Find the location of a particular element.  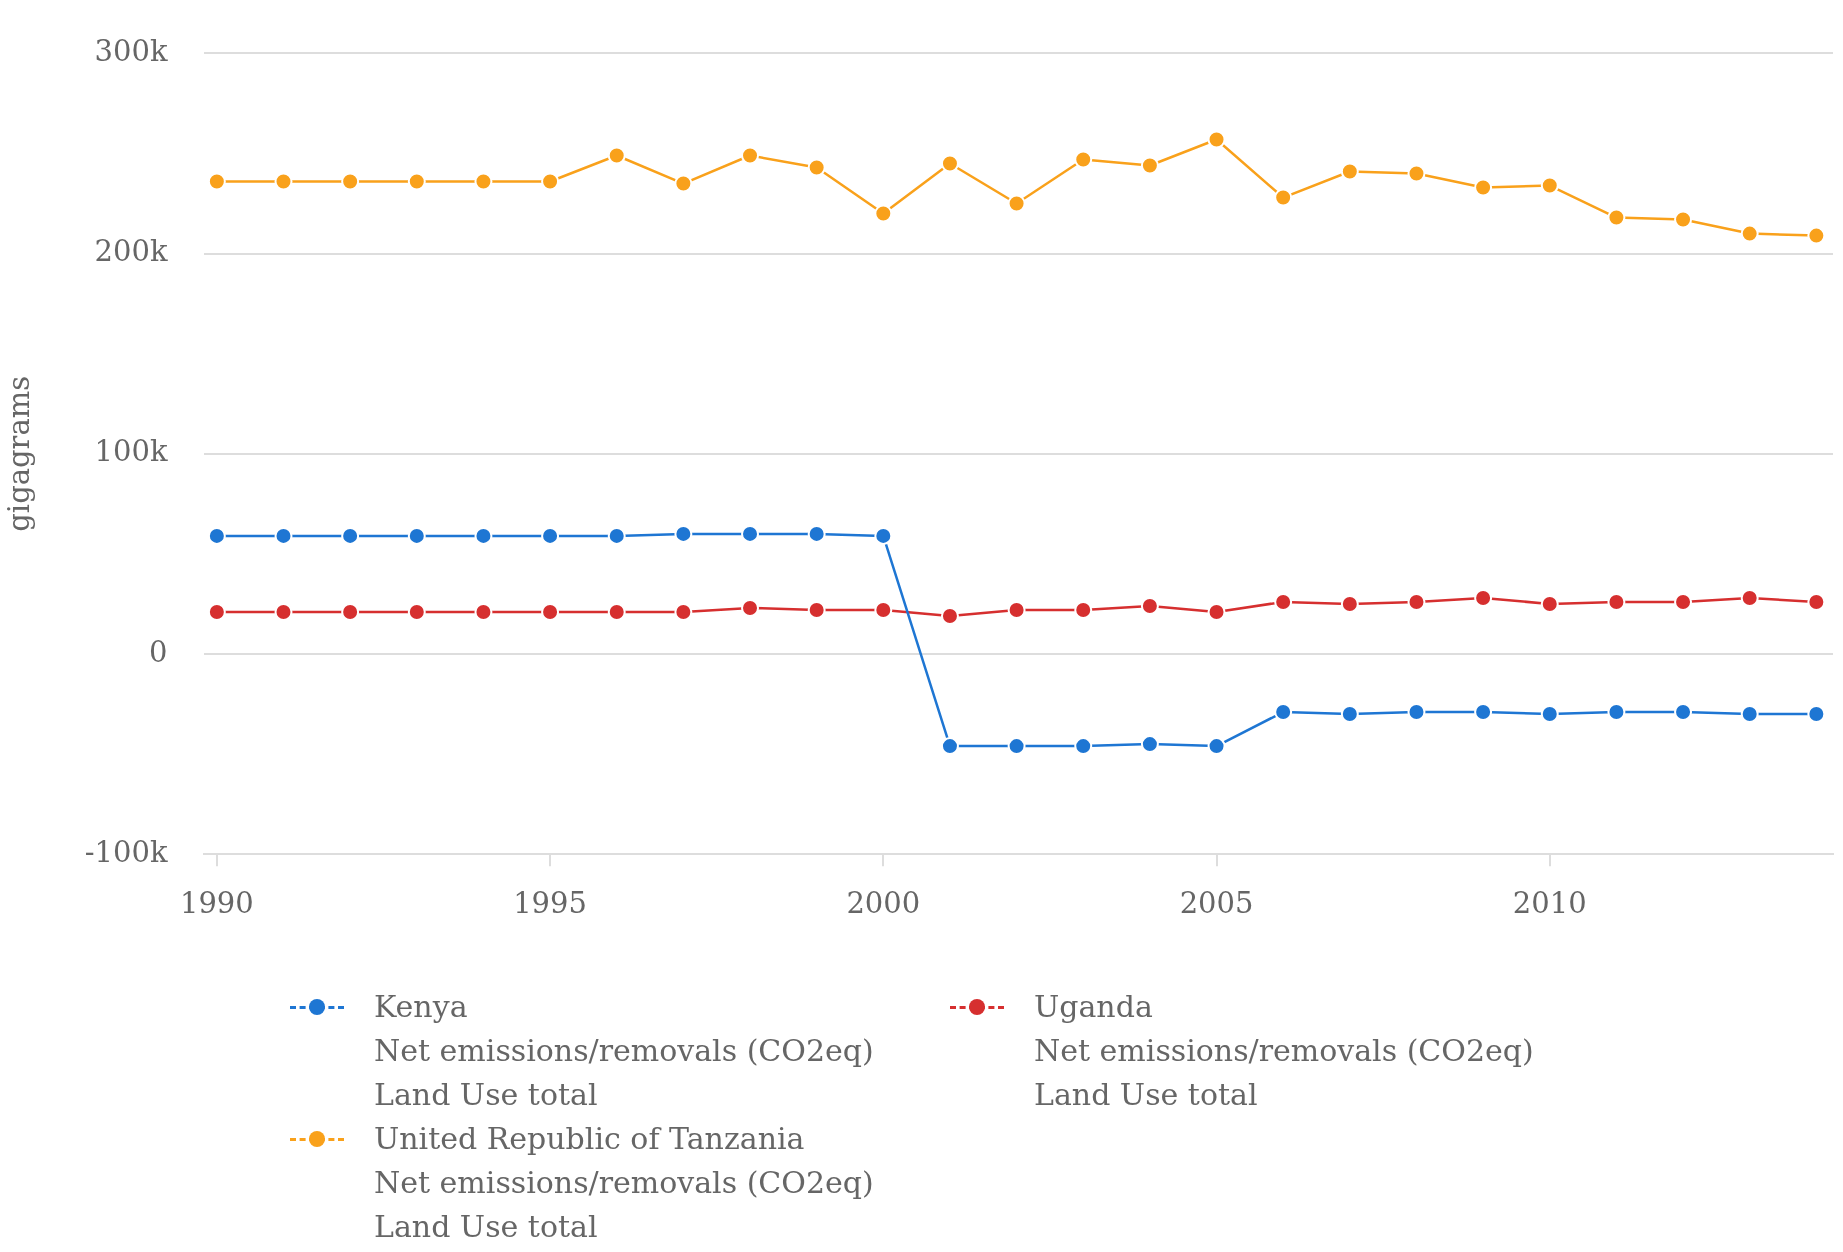

y-tick-label: 300k is located at coordinates (131, 50).